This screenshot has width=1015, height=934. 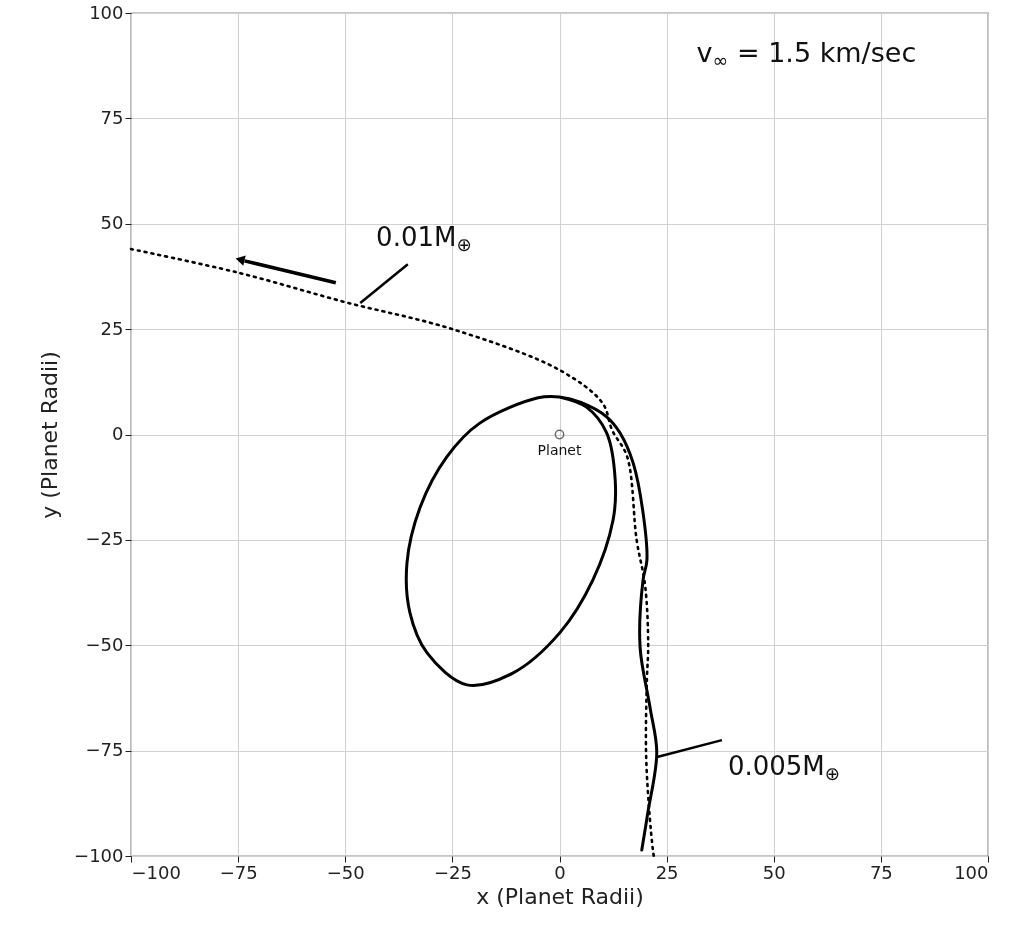 What do you see at coordinates (559, 449) in the screenshot?
I see `series-label: Planet` at bounding box center [559, 449].